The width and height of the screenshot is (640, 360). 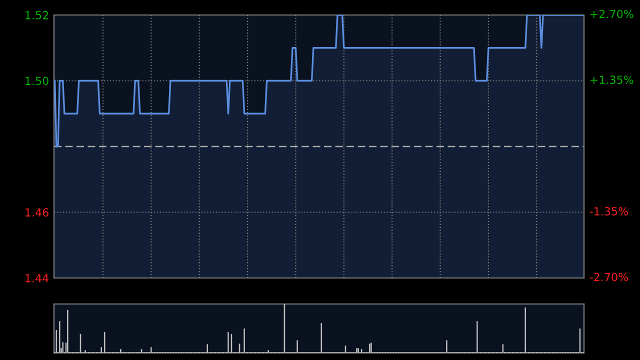 I want to click on y2-tick-label: +1.35%, so click(x=612, y=80).